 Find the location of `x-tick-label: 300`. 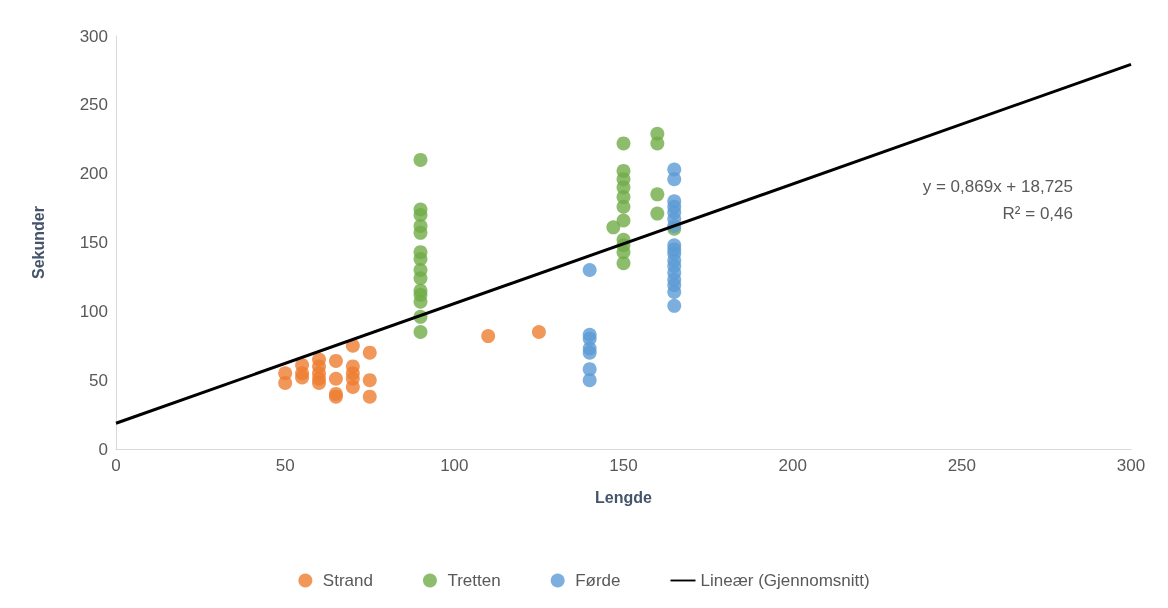

x-tick-label: 300 is located at coordinates (1131, 465).